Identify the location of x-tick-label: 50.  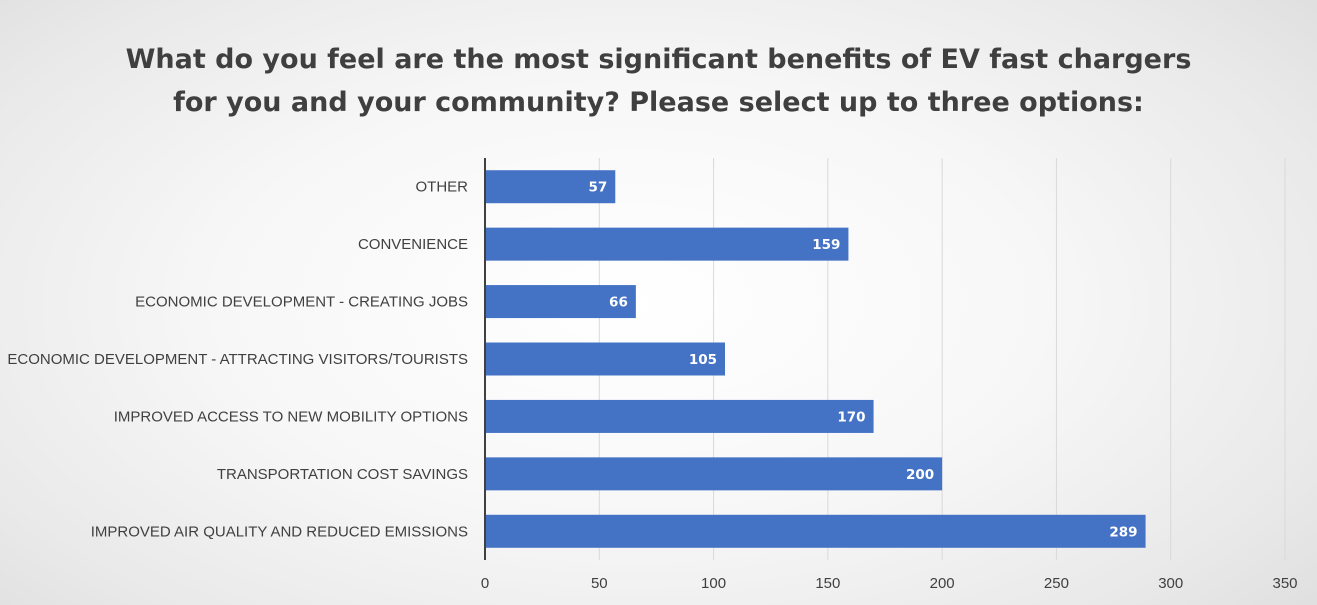
(599, 583).